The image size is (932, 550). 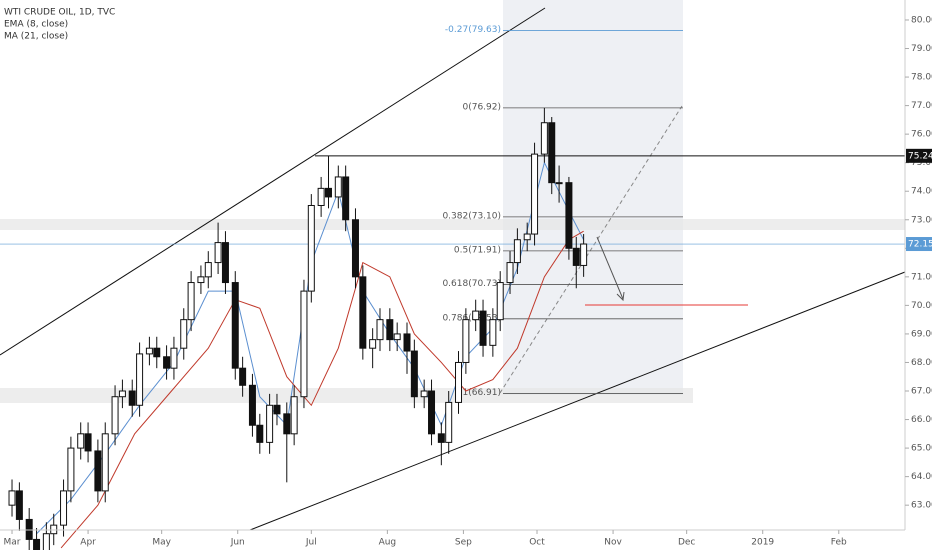 I want to click on y-tick-label: 71.00, so click(x=921, y=277).